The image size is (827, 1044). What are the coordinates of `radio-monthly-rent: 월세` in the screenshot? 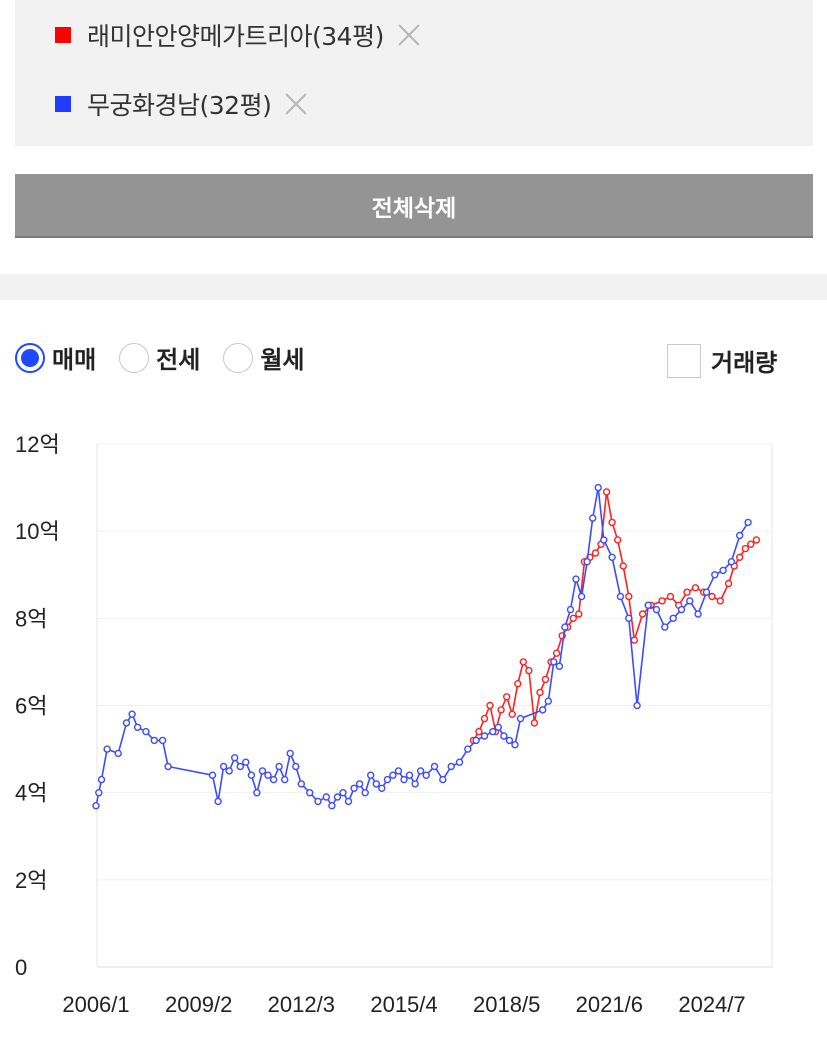 It's located at (264, 357).